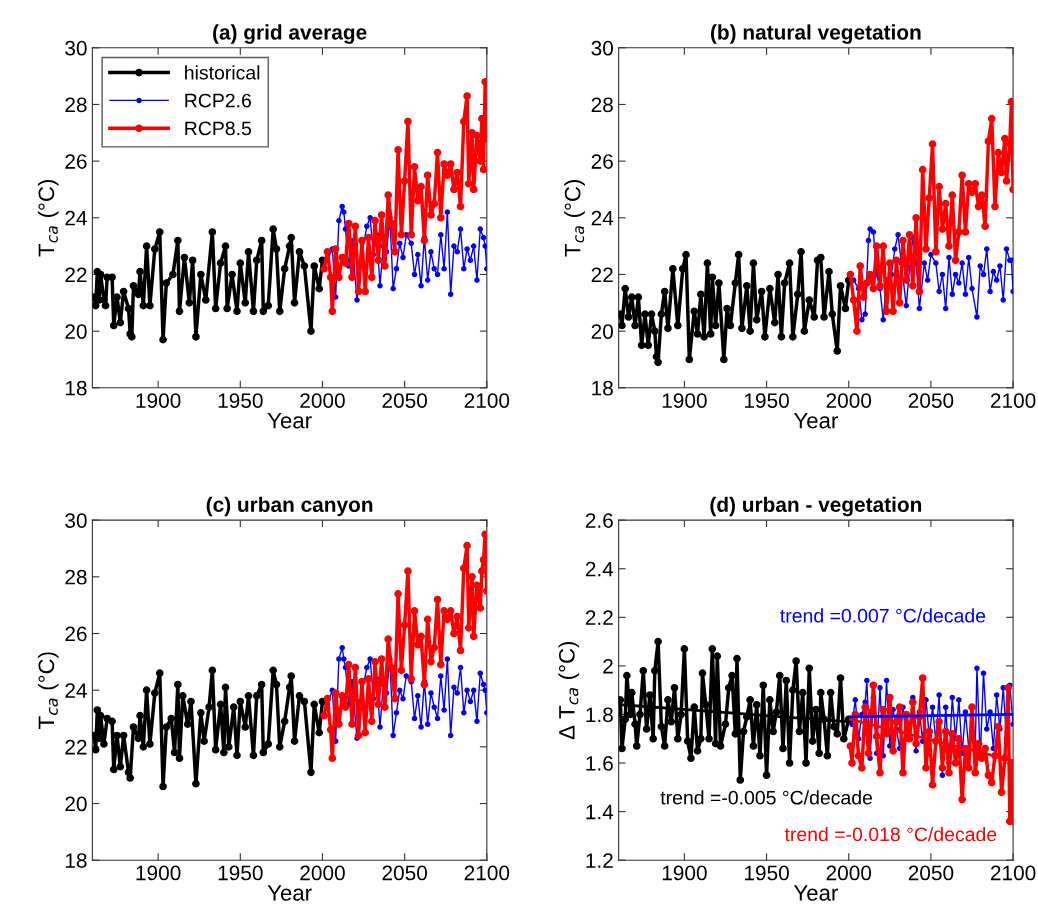 The width and height of the screenshot is (1038, 919). What do you see at coordinates (290, 34) in the screenshot?
I see `chart-title: (a) grid average` at bounding box center [290, 34].